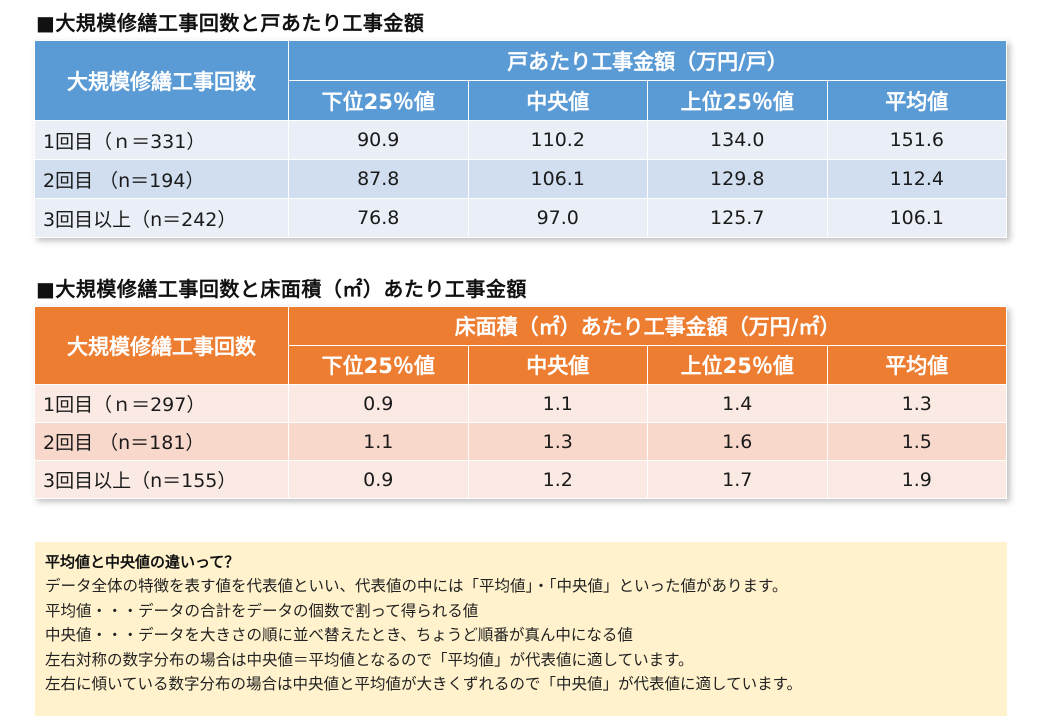 The image size is (1040, 720). Describe the element at coordinates (161, 479) in the screenshot. I see `row-label: 3回目以上（n＝155）` at that location.